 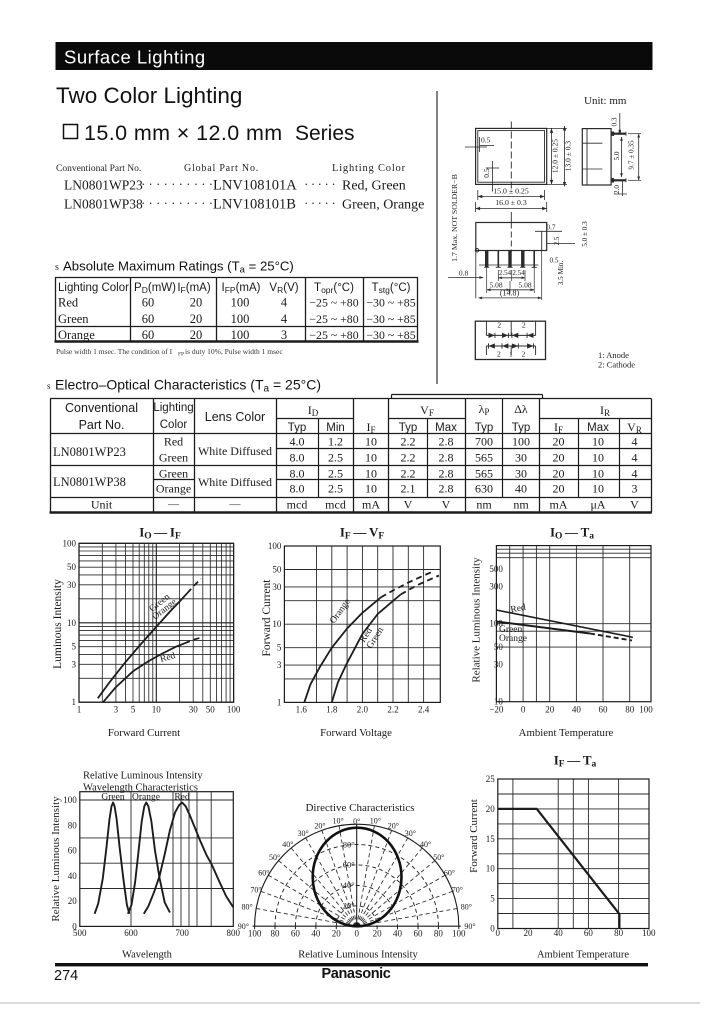 I want to click on svg-text: Luminous Intensity, so click(x=58, y=624).